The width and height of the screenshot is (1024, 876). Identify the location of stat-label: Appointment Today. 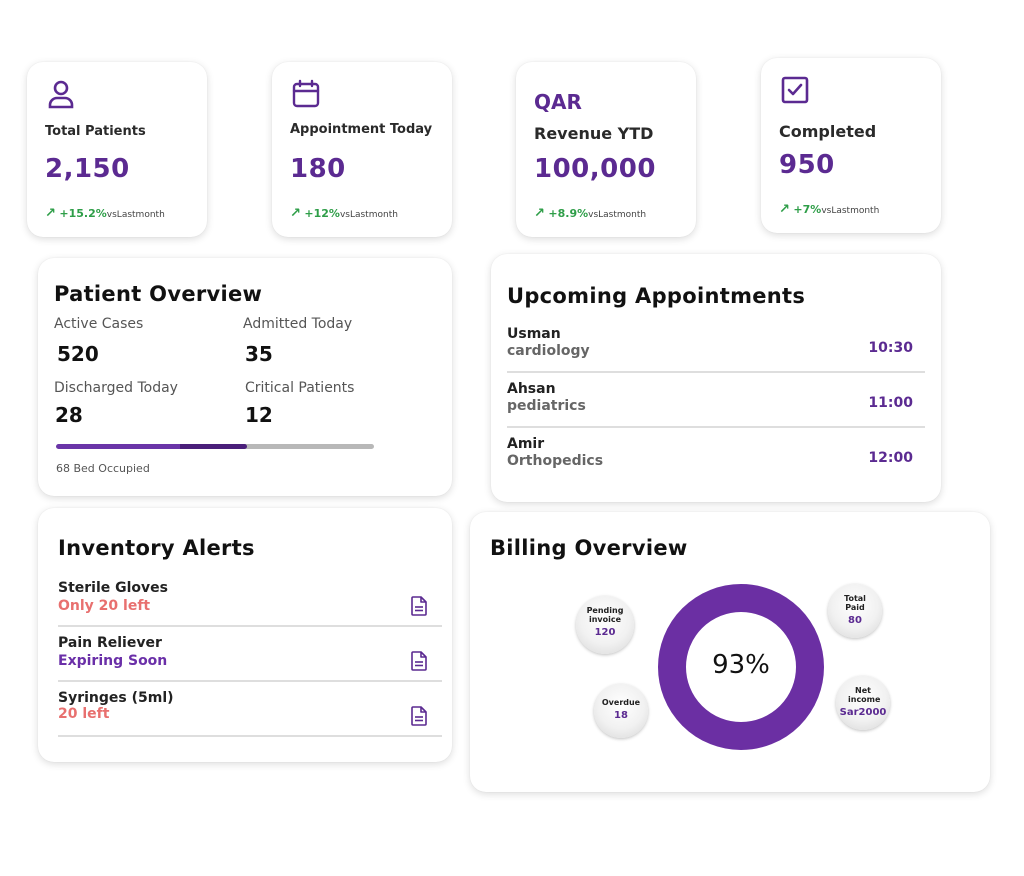
(361, 129).